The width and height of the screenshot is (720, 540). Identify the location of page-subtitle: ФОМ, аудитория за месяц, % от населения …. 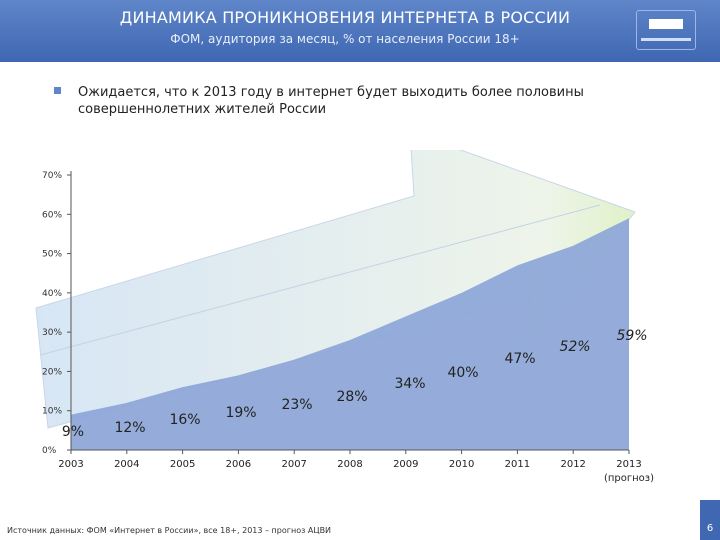
(345, 39).